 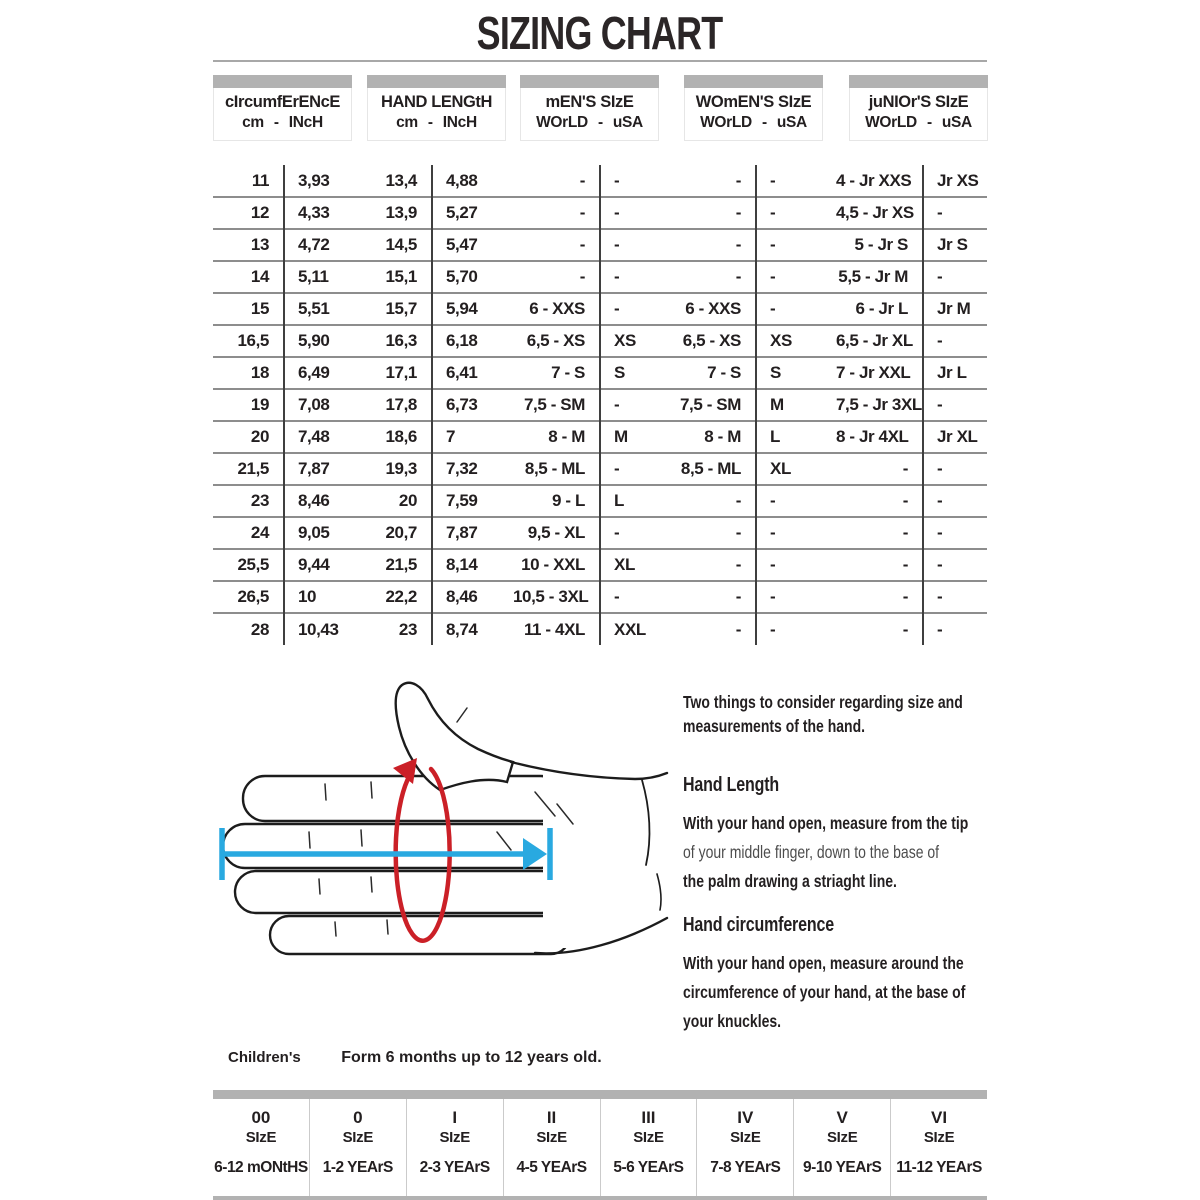 I want to click on table-cell: 4,33, so click(x=322, y=212).